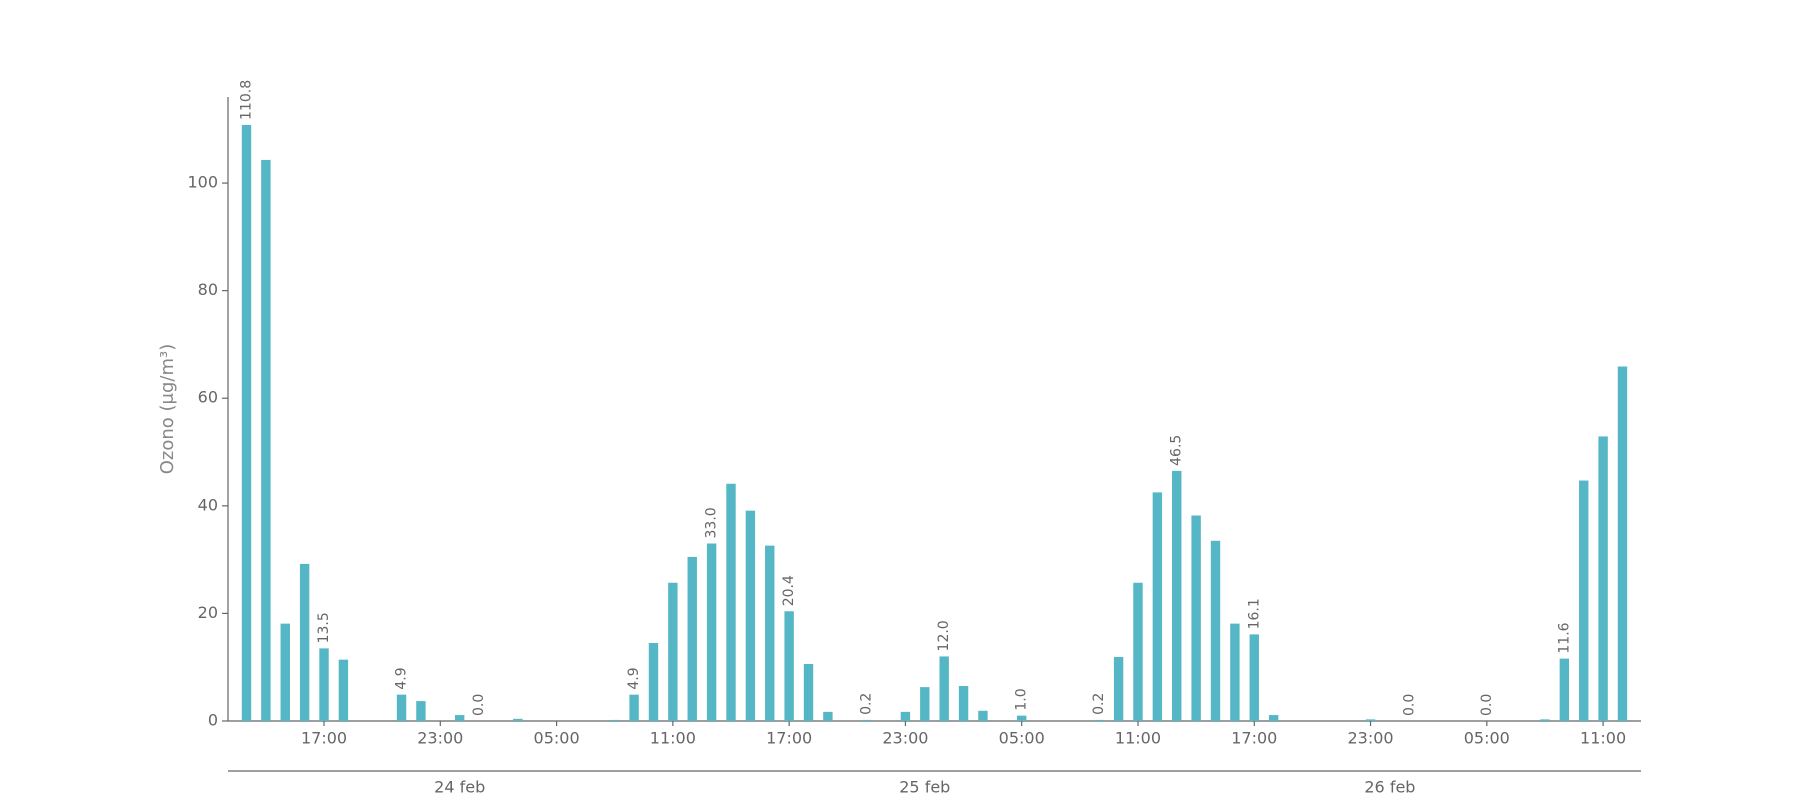 This screenshot has width=1800, height=800. What do you see at coordinates (789, 590) in the screenshot?
I see `value-label: 20.4` at bounding box center [789, 590].